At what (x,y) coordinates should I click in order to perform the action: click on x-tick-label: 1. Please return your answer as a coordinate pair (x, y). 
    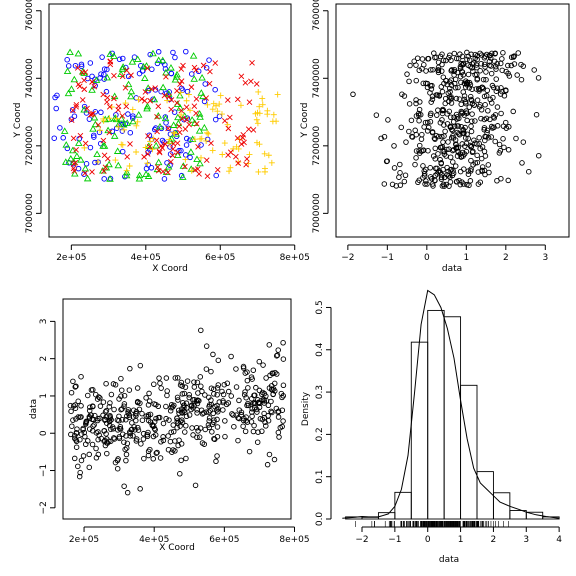
    Looking at the image, I should click on (461, 540).